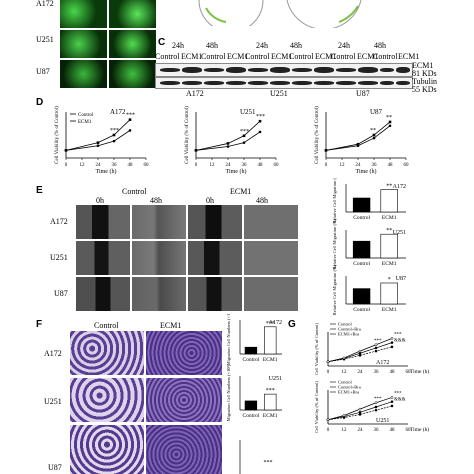 This screenshot has width=474, height=474. I want to click on panel-label-c: C, so click(162, 42).